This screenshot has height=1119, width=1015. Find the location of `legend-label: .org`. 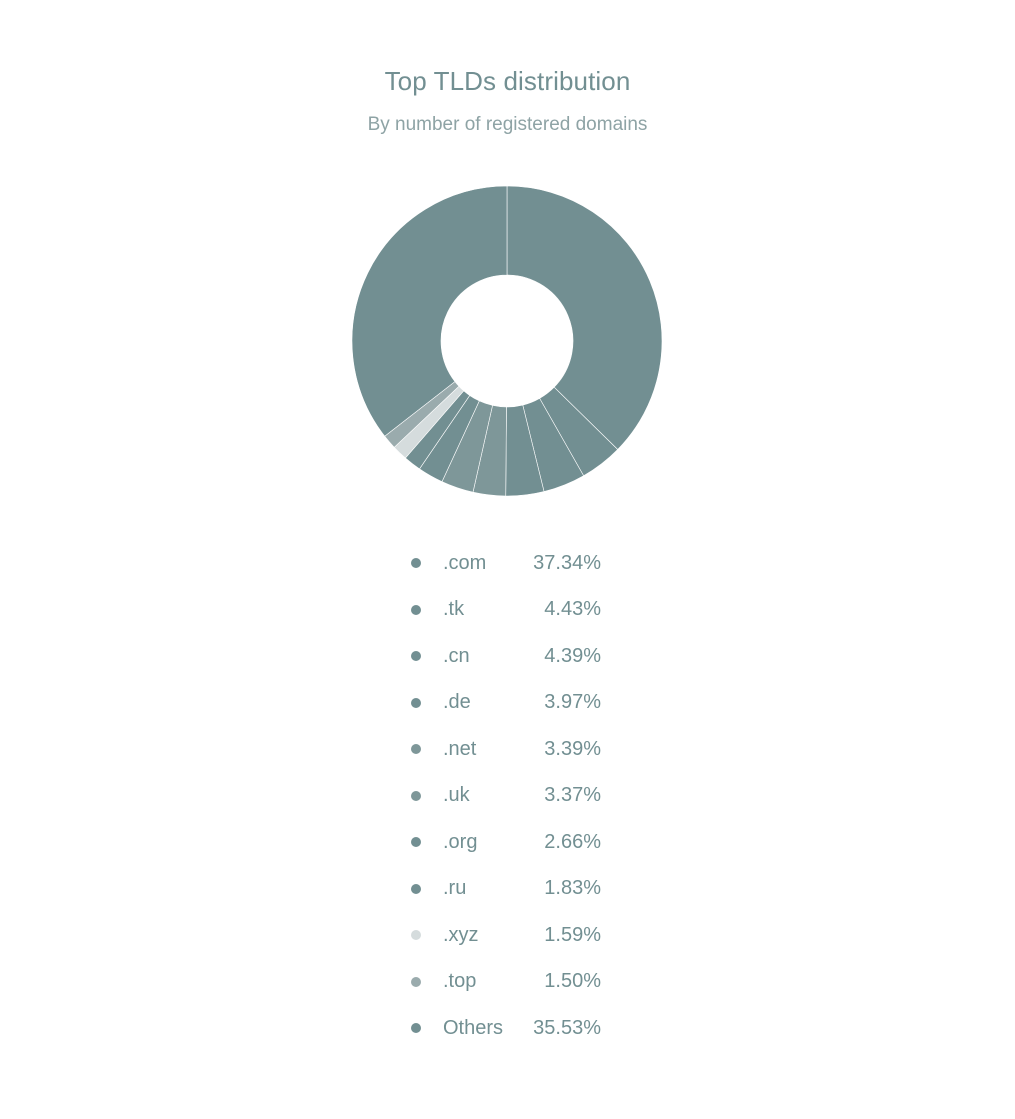

legend-label: .org is located at coordinates (460, 841).